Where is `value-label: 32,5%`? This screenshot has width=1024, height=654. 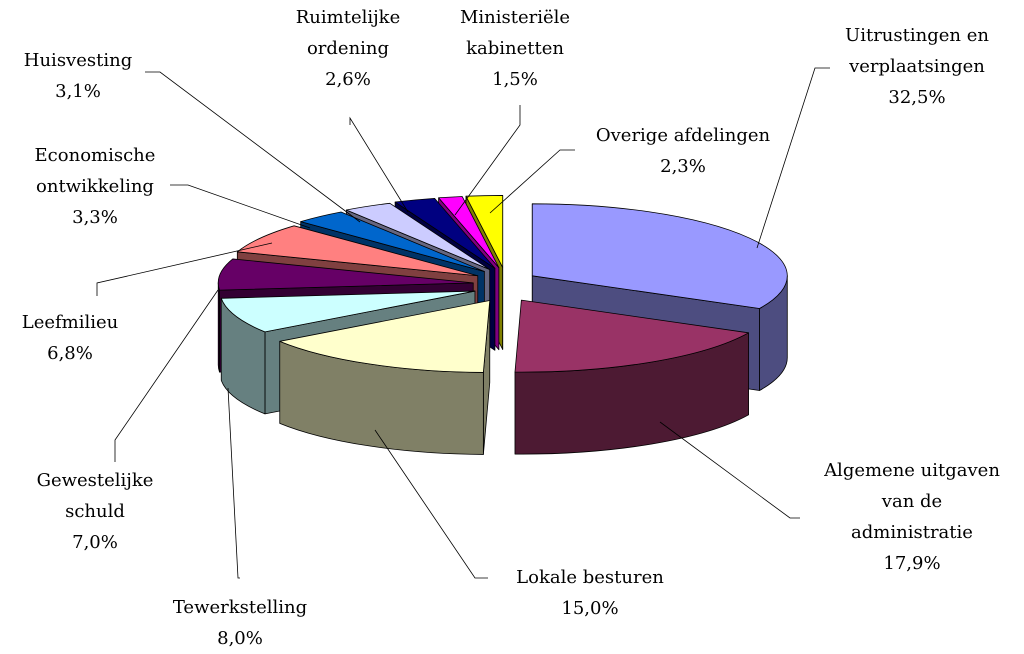
value-label: 32,5% is located at coordinates (917, 97).